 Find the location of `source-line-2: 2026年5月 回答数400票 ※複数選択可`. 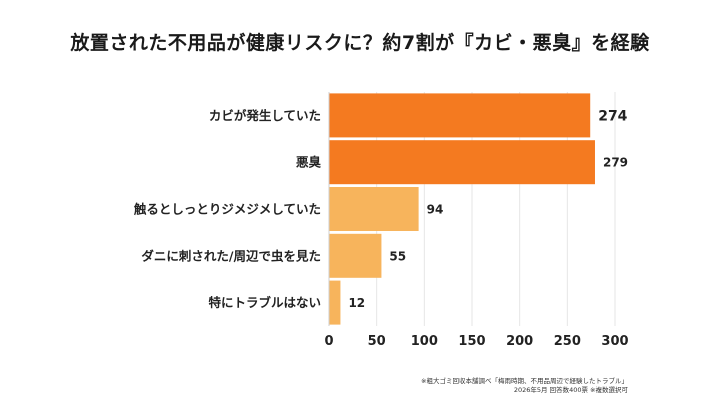

source-line-2: 2026年5月 回答数400票 ※複数選択可 is located at coordinates (570, 390).